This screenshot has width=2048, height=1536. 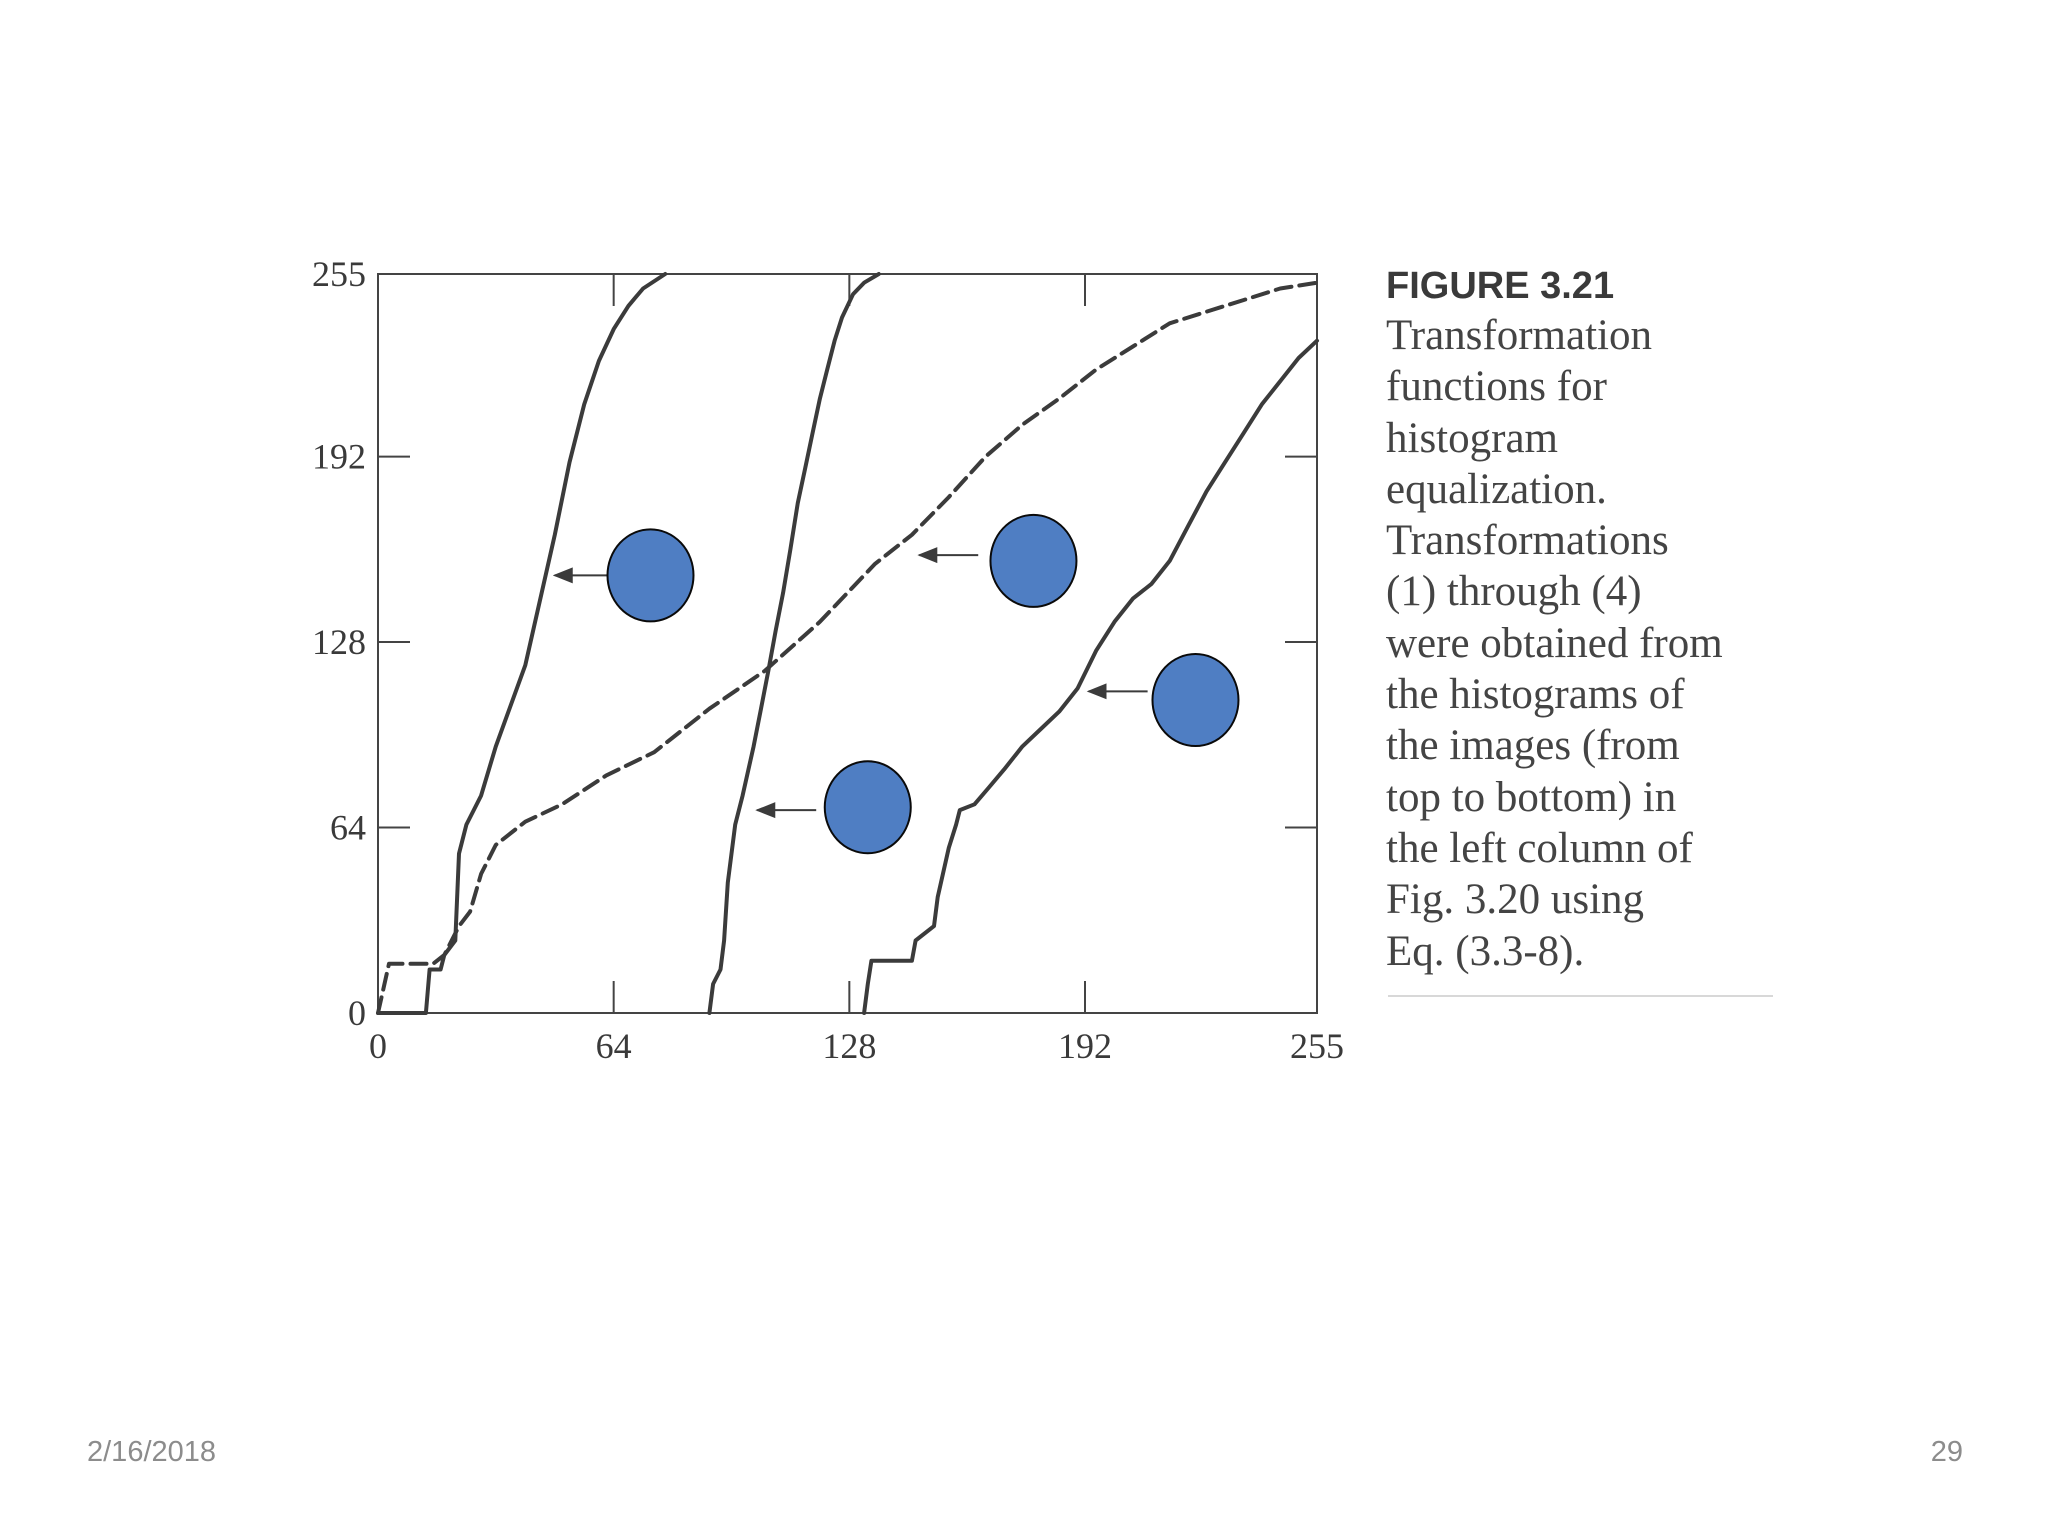 I want to click on x-tick-label: 192, so click(x=1085, y=1046).